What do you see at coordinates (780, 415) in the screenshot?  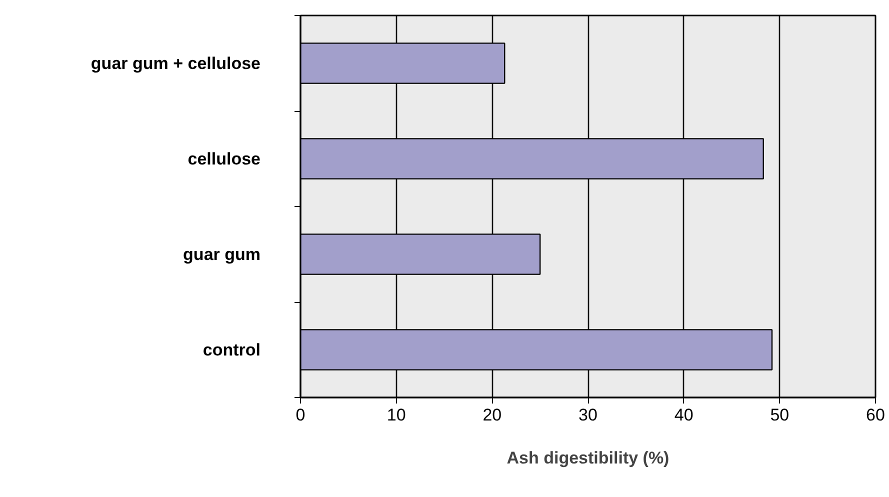 I see `x-tick-label: 50` at bounding box center [780, 415].